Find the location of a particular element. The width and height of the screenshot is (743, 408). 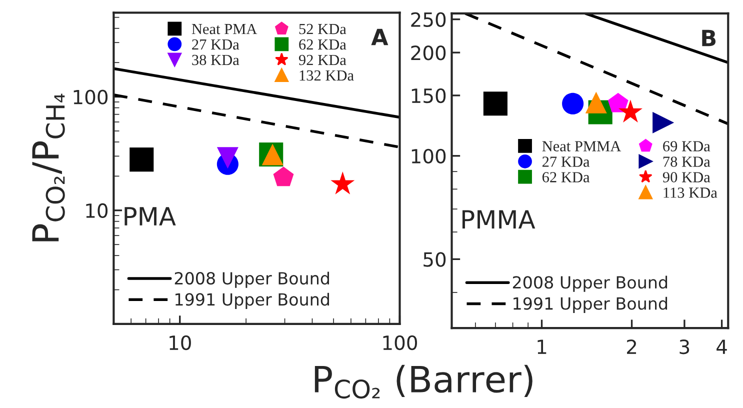

y-tick-label: 200 is located at coordinates (428, 53).